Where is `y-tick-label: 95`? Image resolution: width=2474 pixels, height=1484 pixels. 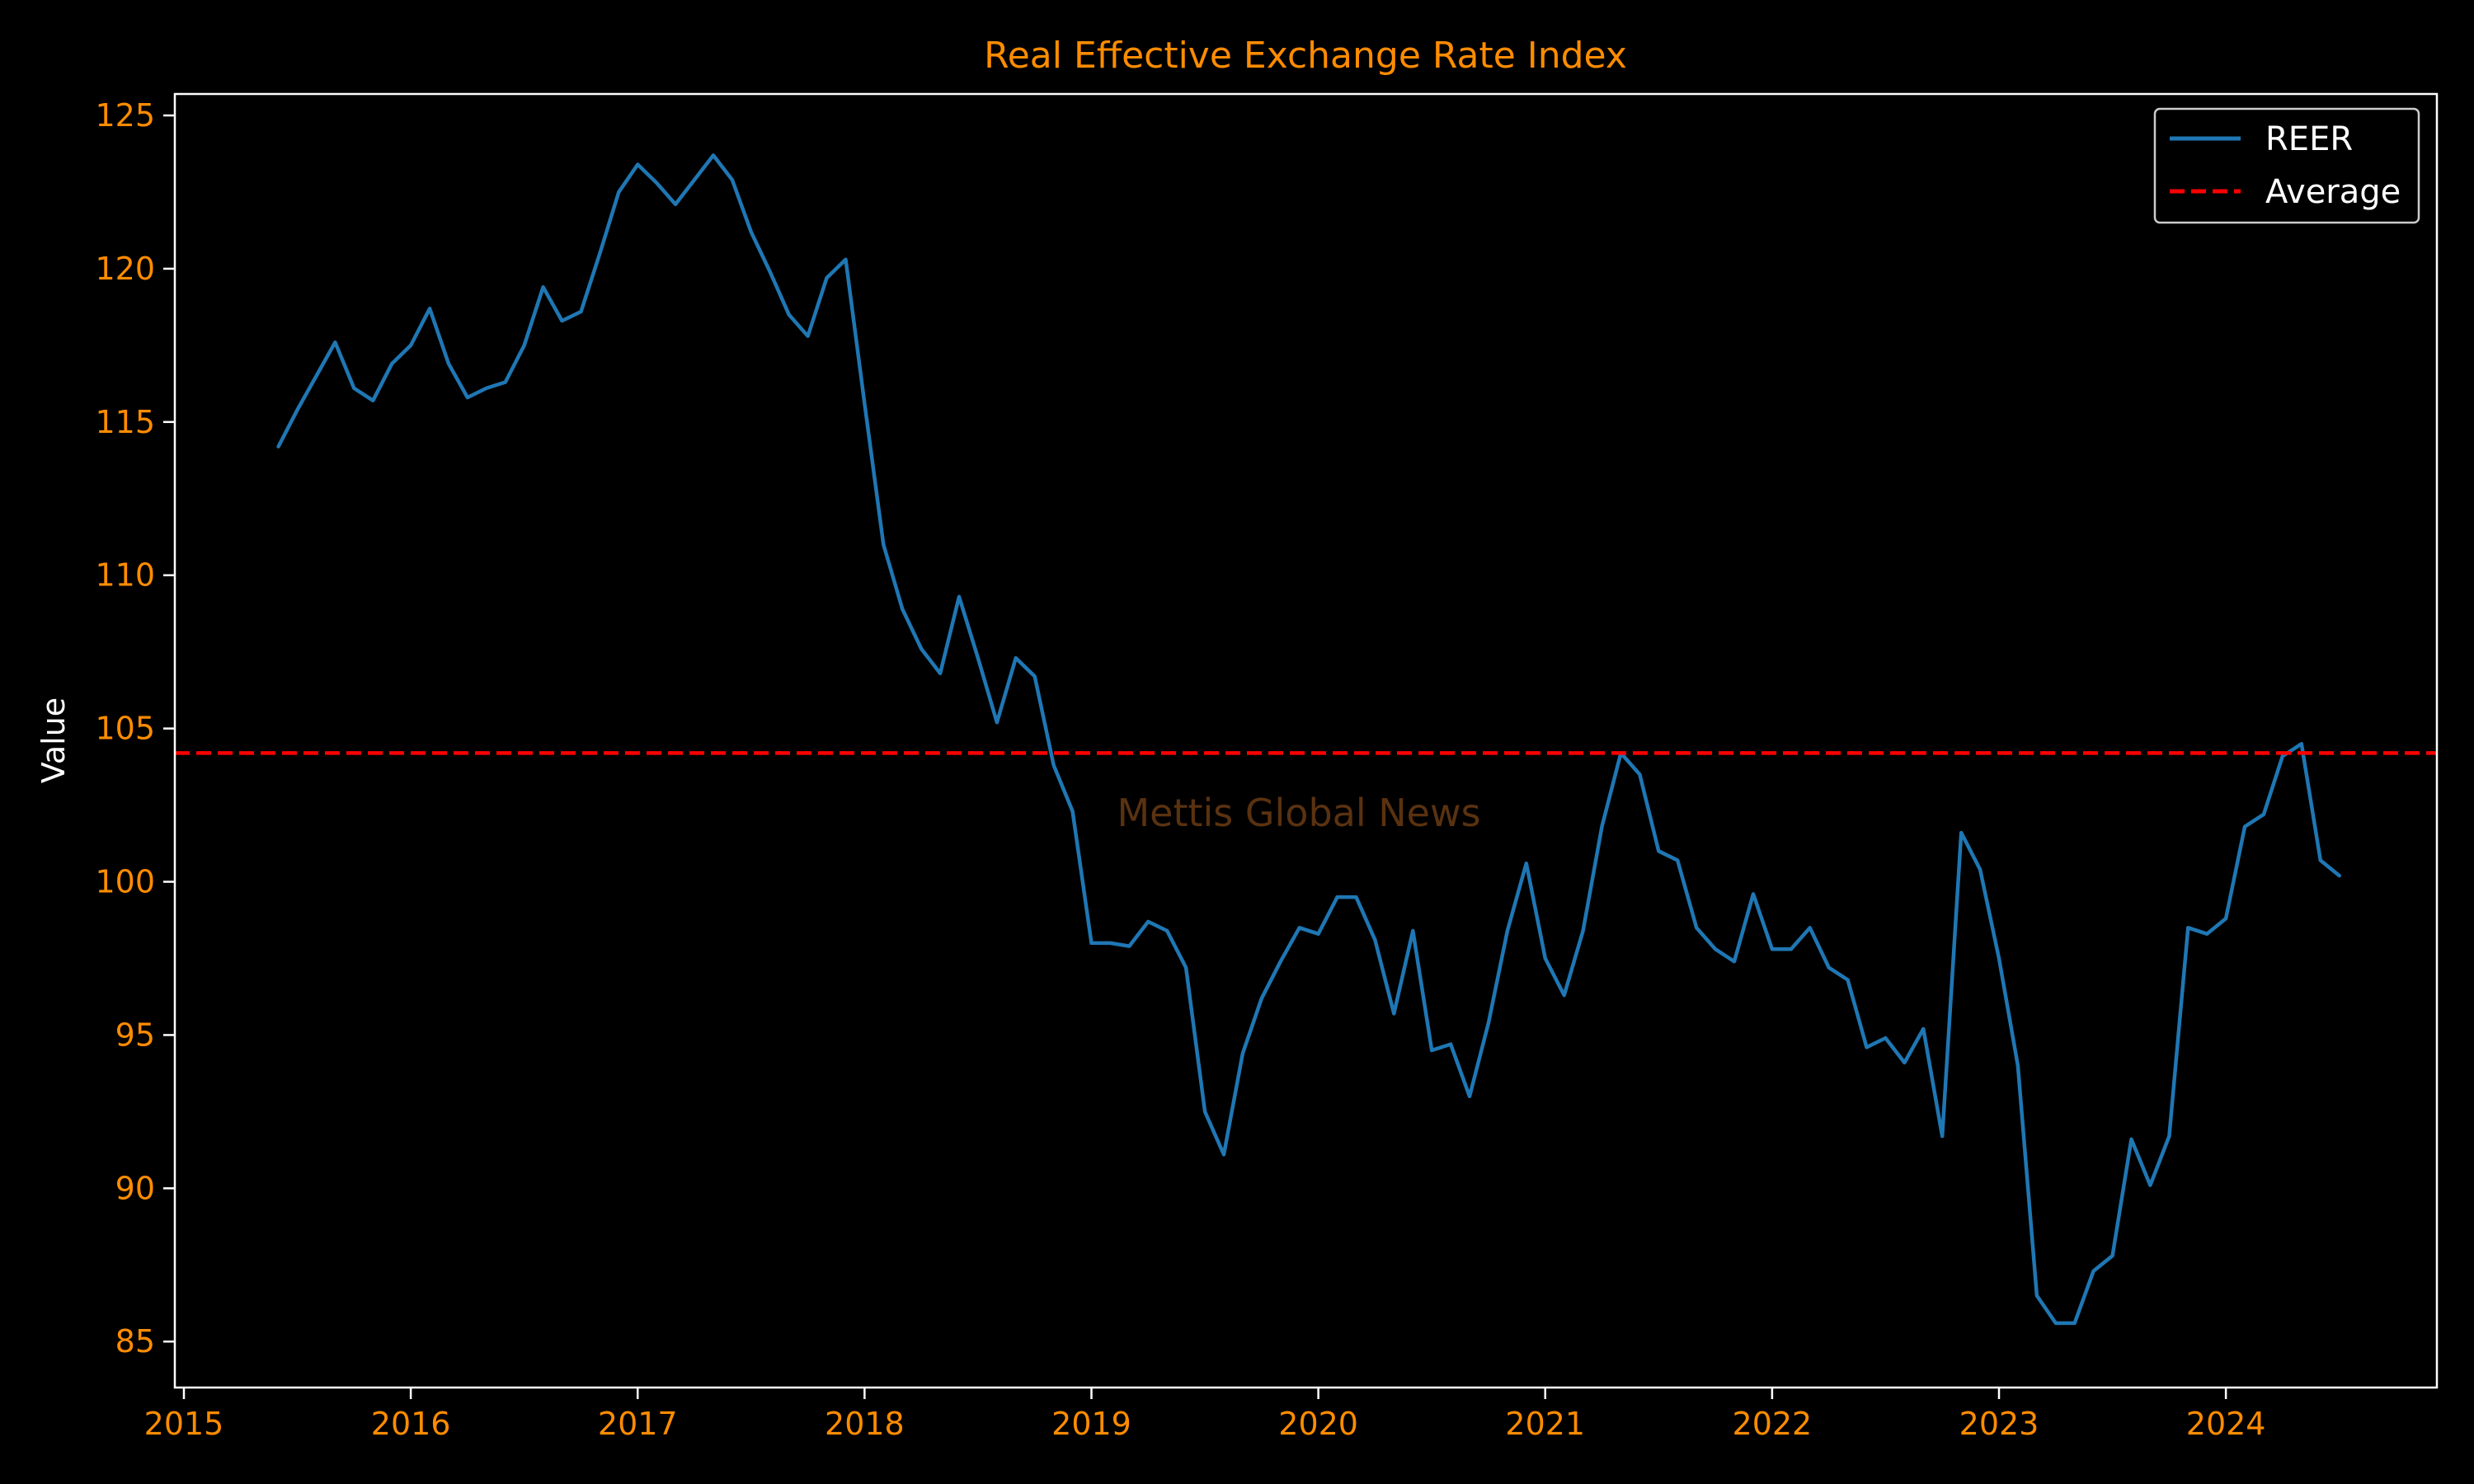
y-tick-label: 95 is located at coordinates (135, 1035).